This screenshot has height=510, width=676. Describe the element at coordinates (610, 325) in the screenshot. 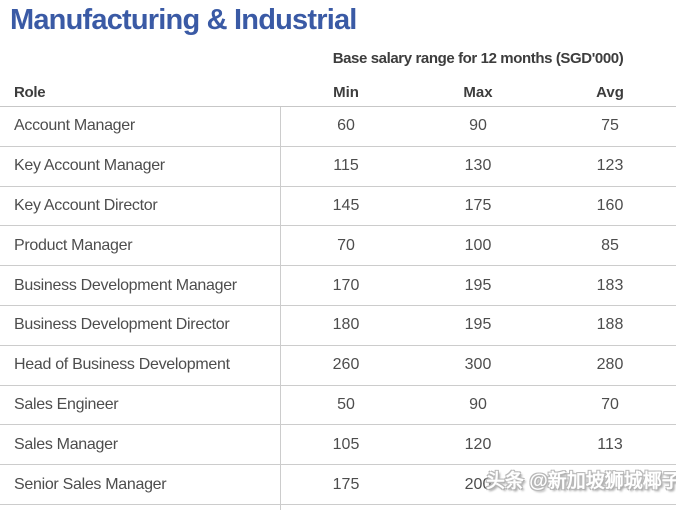

I see `cell-avg: 188` at that location.